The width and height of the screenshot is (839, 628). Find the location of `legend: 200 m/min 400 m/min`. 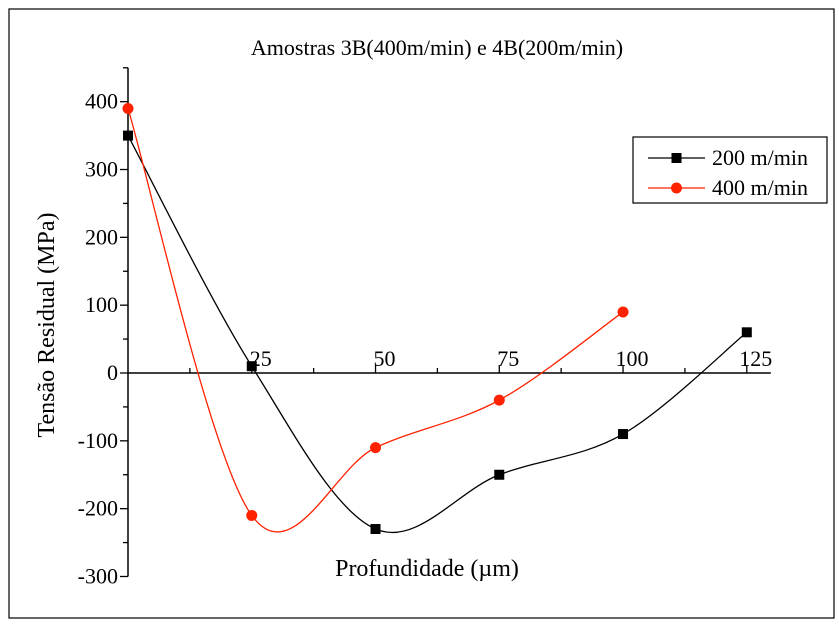

legend: 200 m/min 400 m/min is located at coordinates (730, 170).